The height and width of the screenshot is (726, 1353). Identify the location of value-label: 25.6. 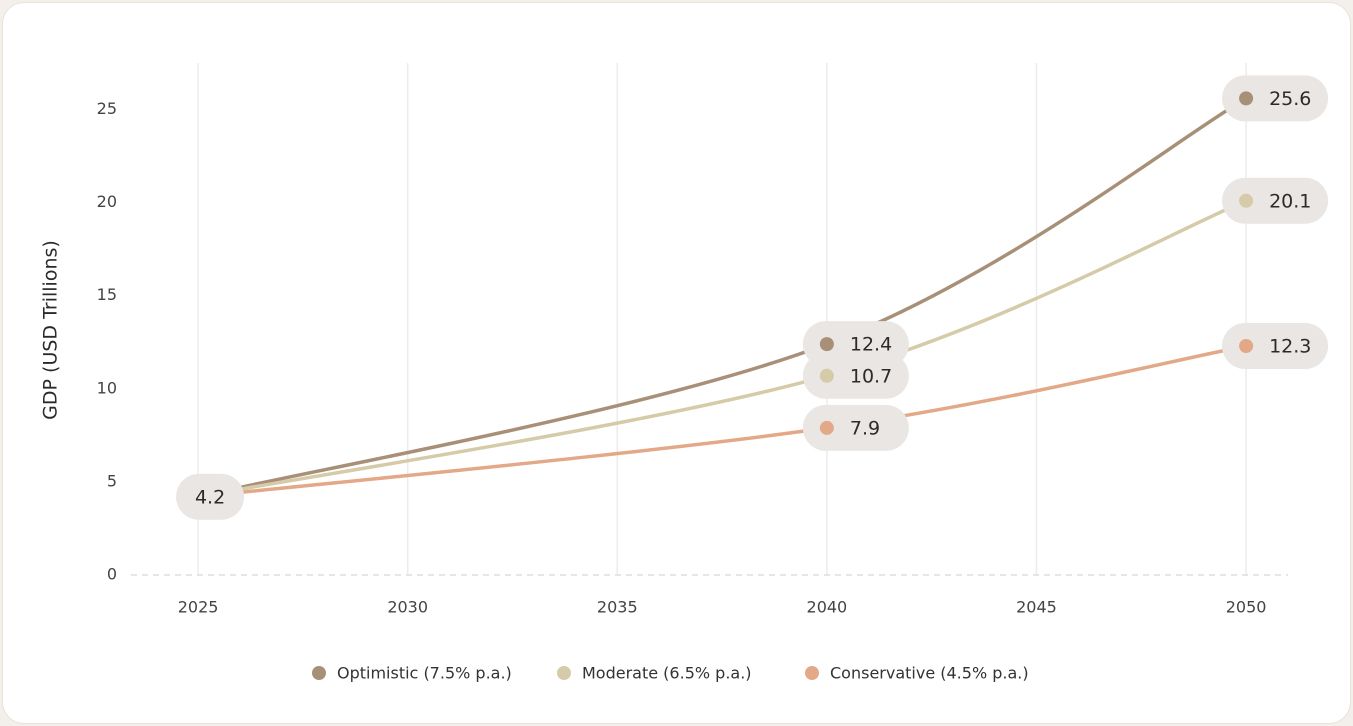
(1290, 99).